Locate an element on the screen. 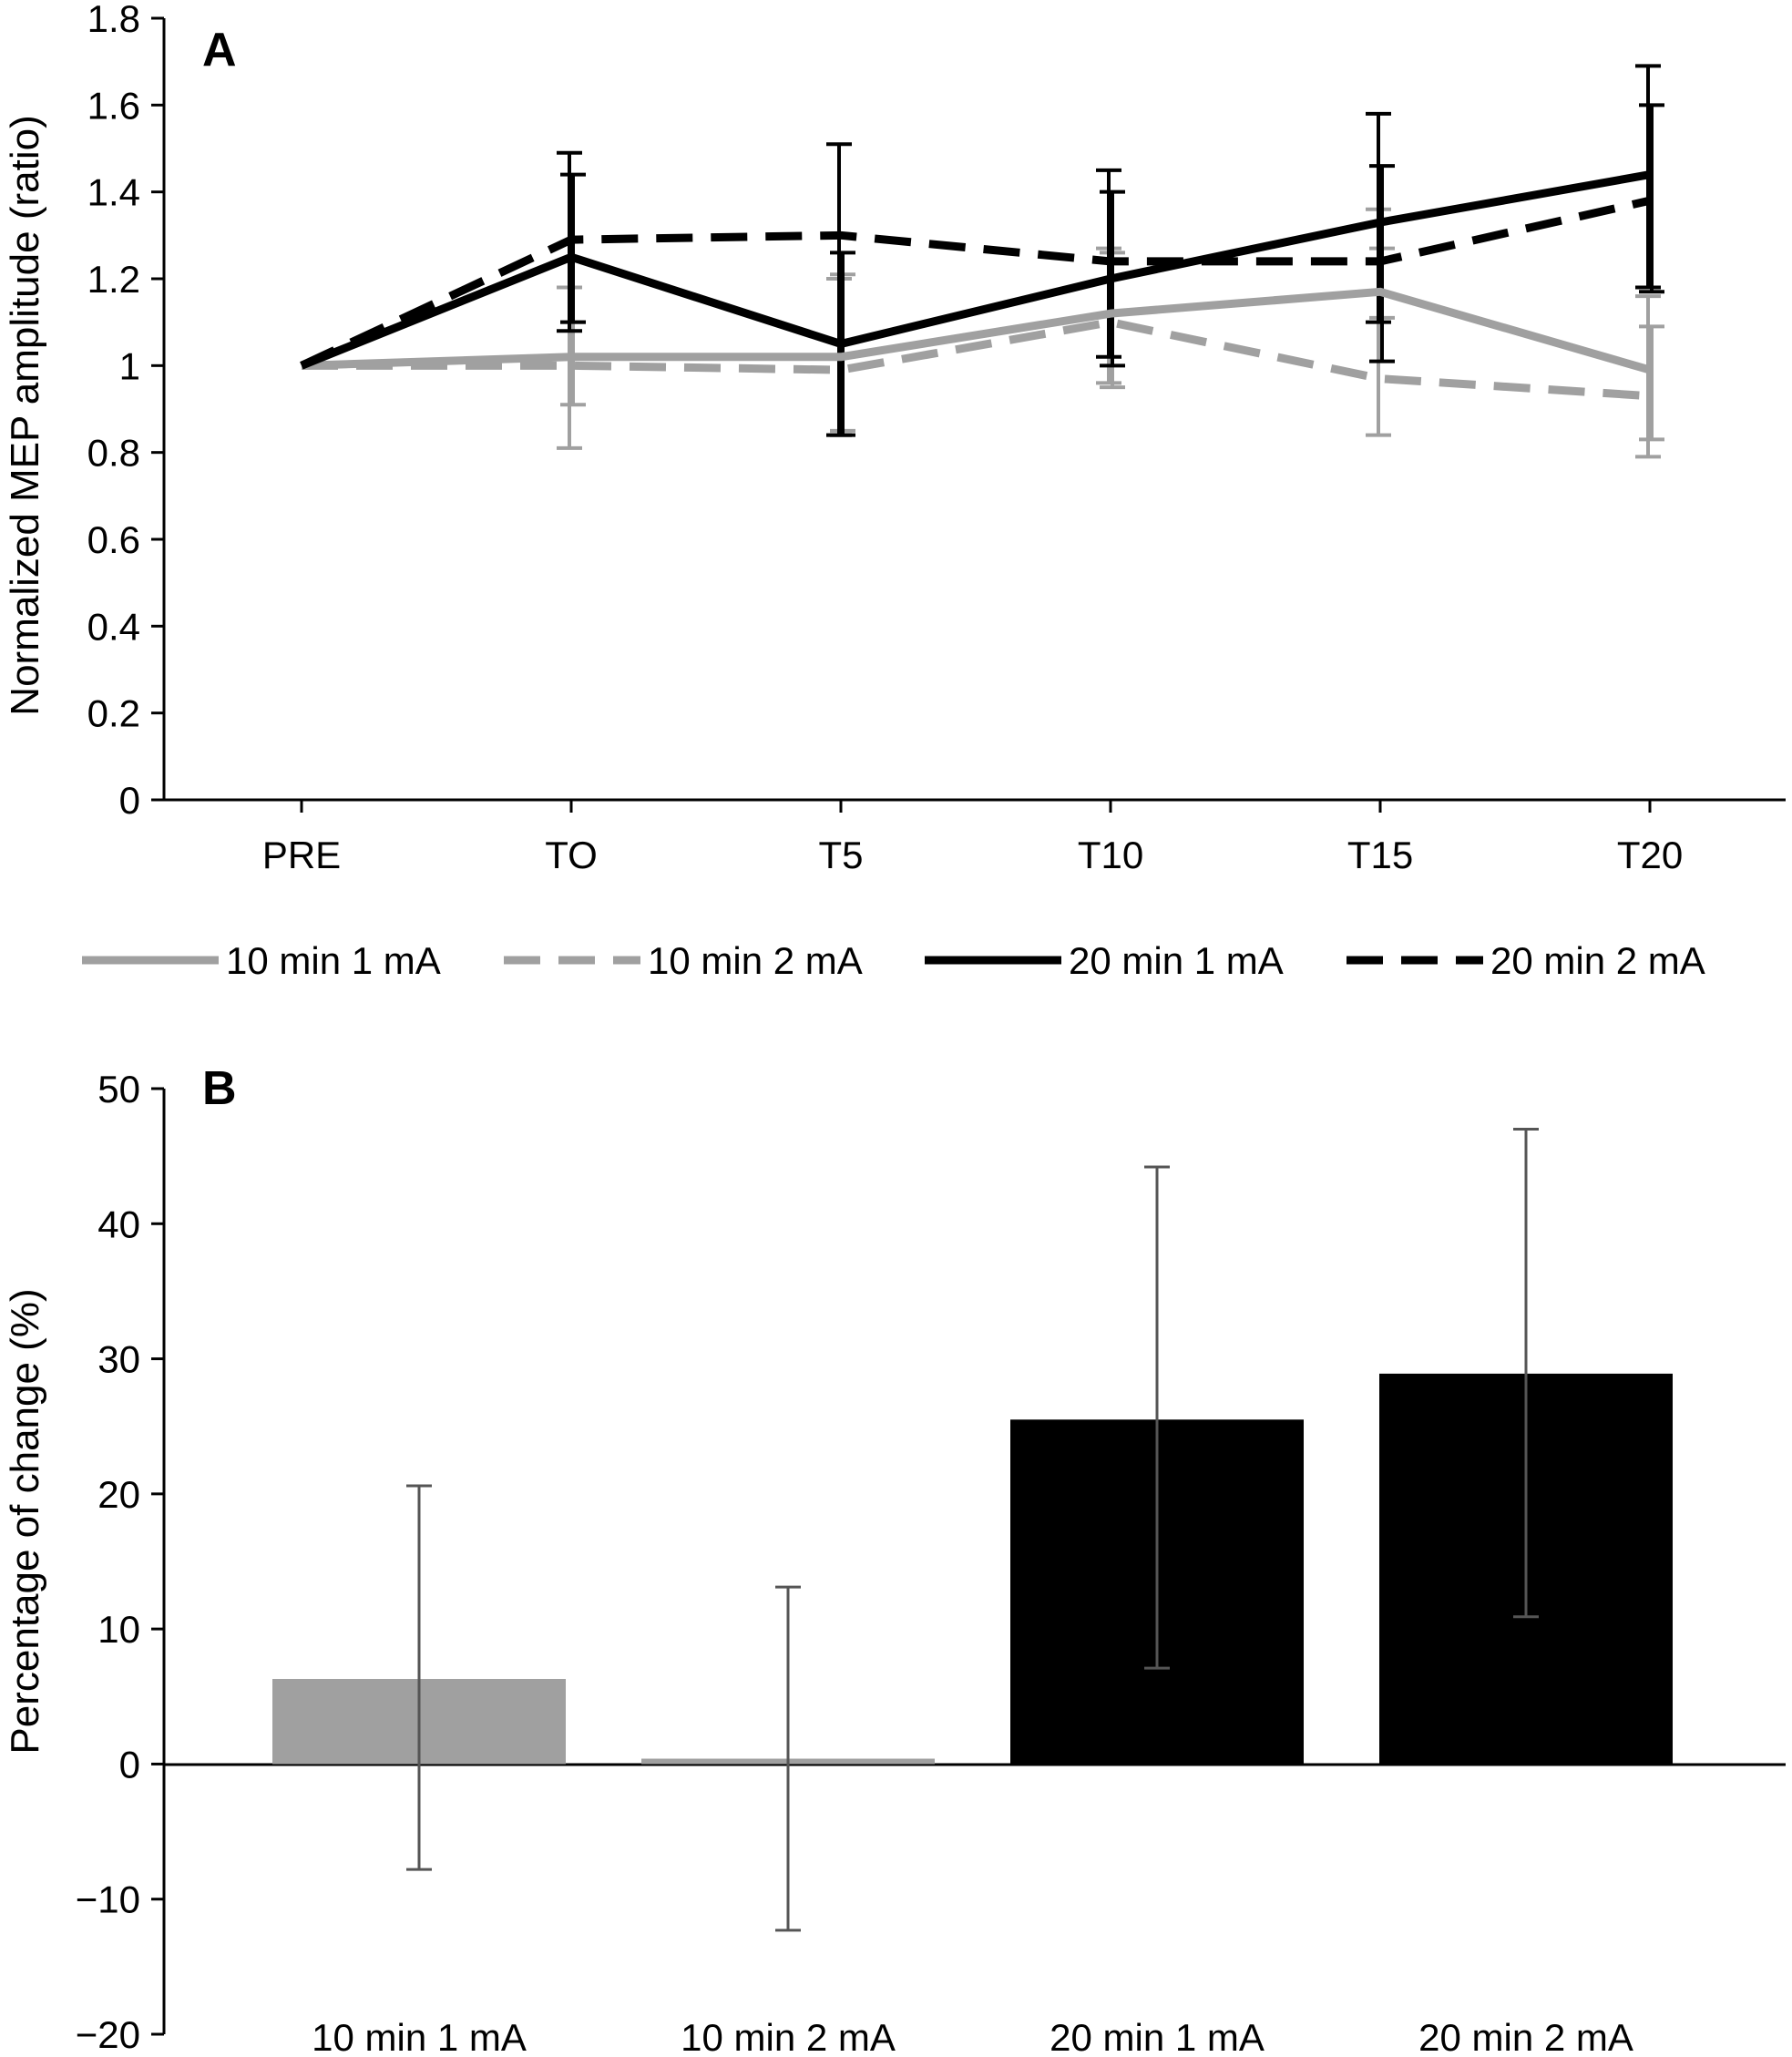 The height and width of the screenshot is (2057, 1792). panel-a-y-axis-title: Normalized MEP amplitude (ratio) is located at coordinates (25, 415).